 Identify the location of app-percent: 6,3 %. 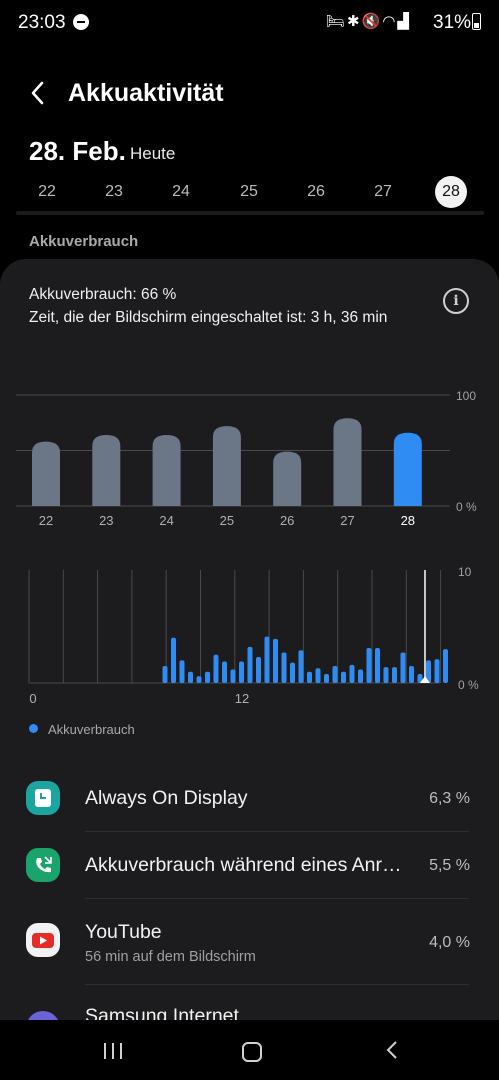
(449, 798).